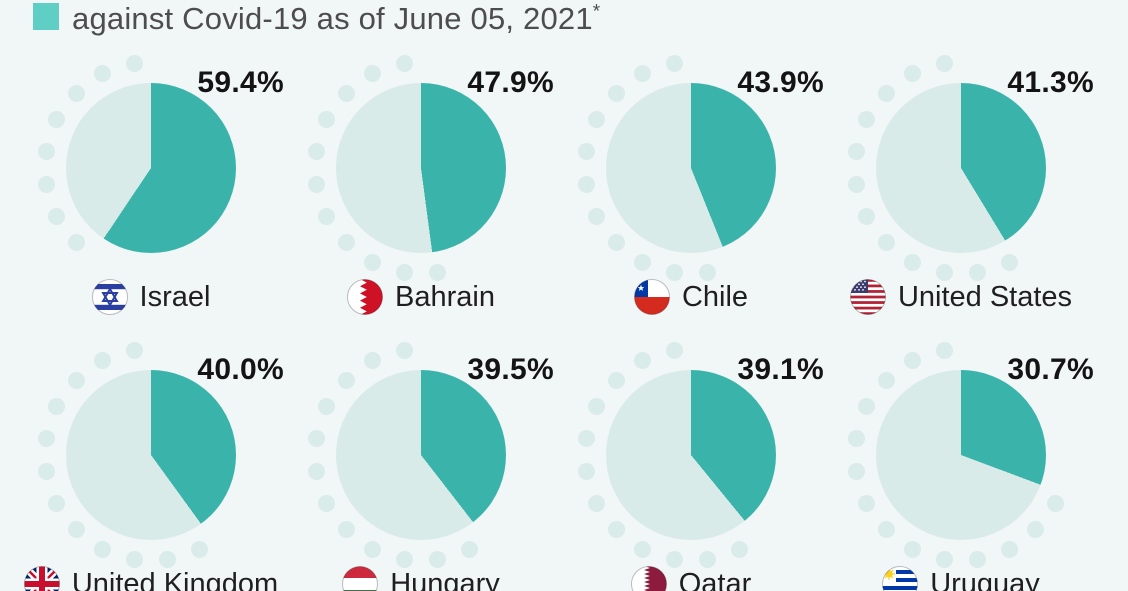  Describe the element at coordinates (596, 12) in the screenshot. I see `footnote-asterisk: *` at that location.